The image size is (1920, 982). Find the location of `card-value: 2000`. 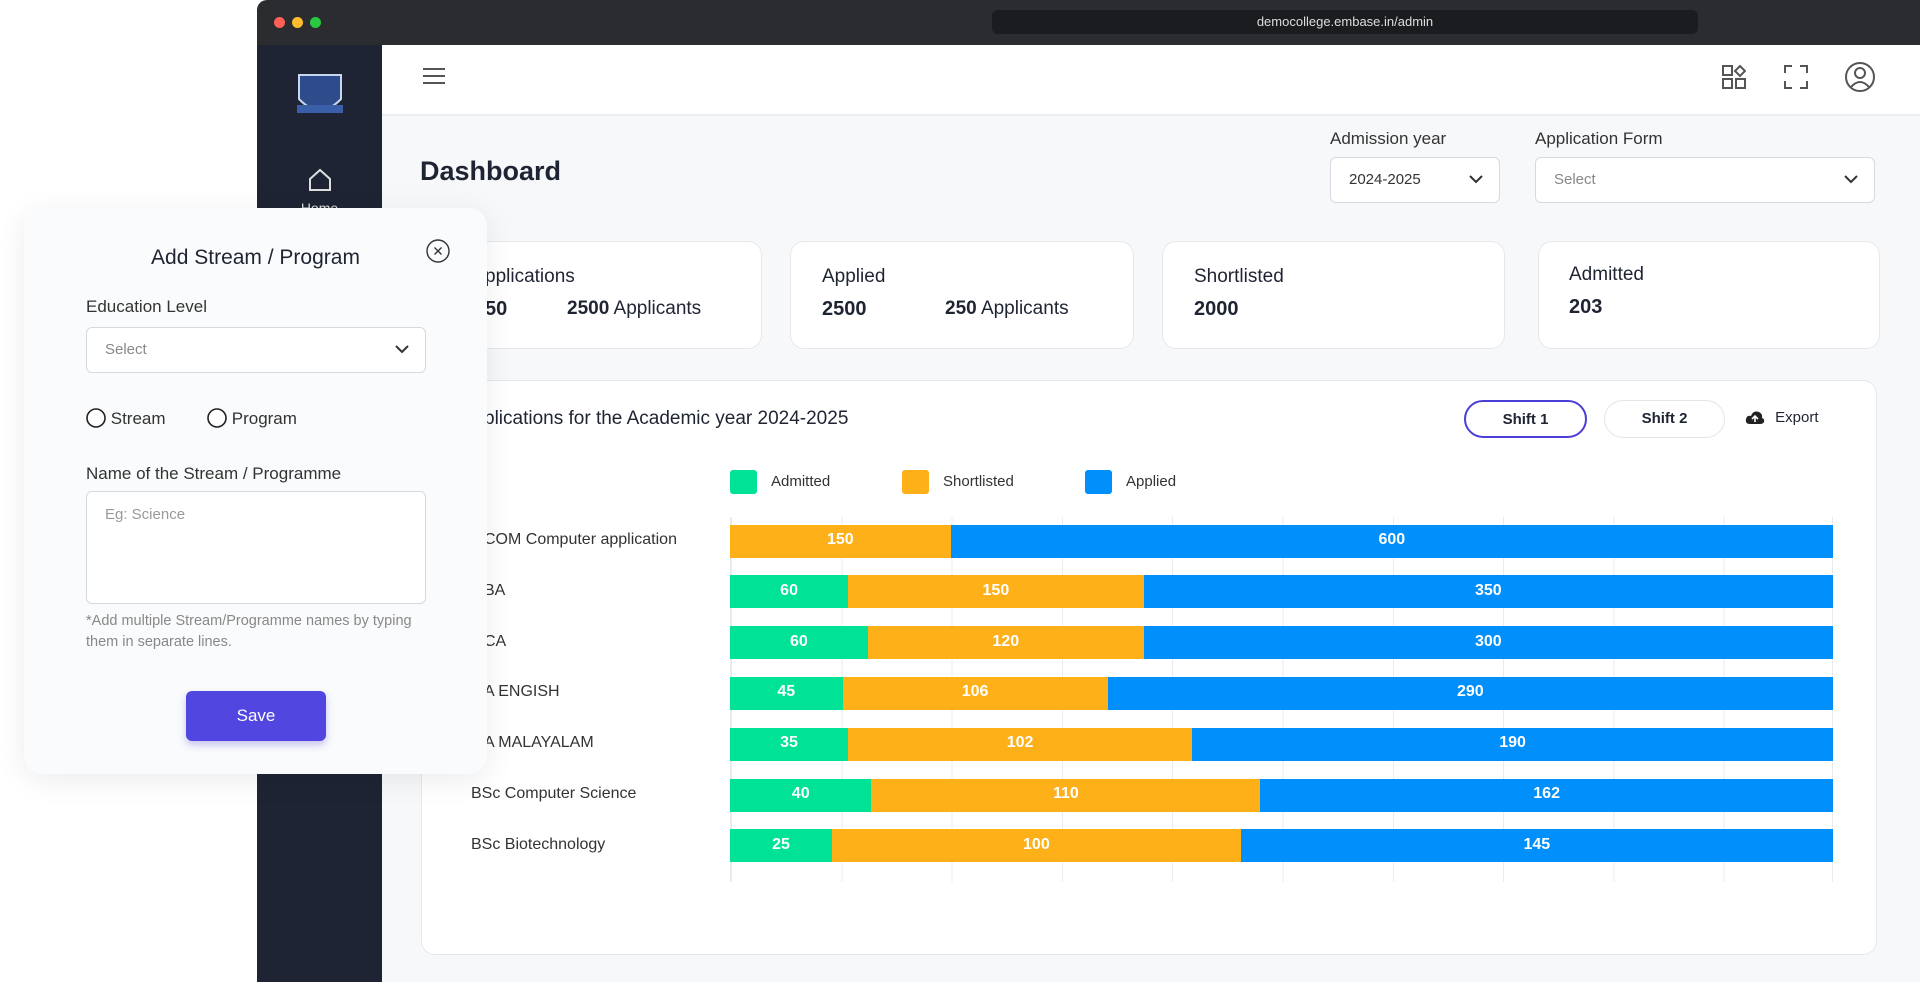

card-value: 2000 is located at coordinates (1216, 309).